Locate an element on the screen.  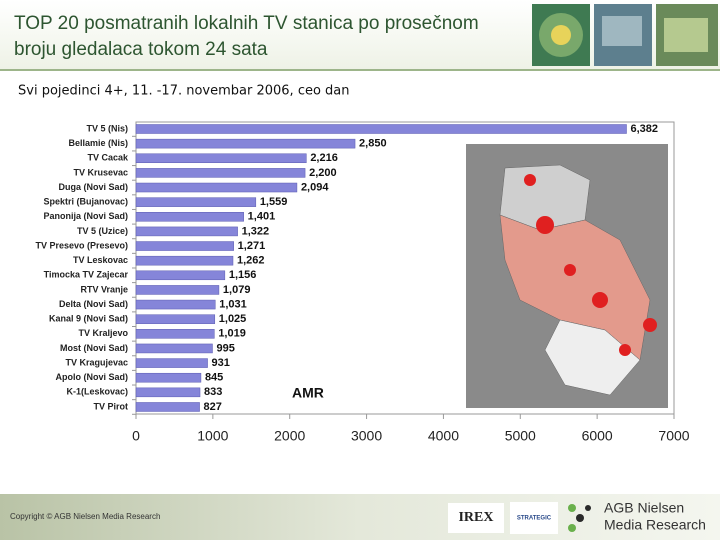
value-label: 995 is located at coordinates (225, 348).